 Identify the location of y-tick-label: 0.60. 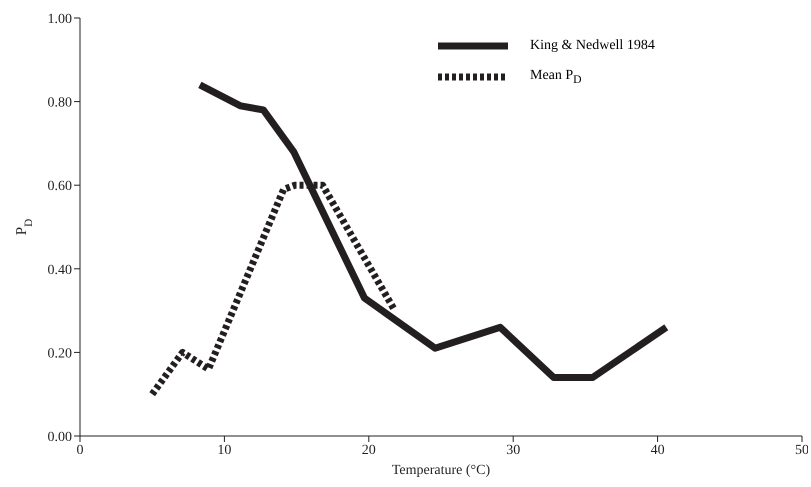
(60, 186).